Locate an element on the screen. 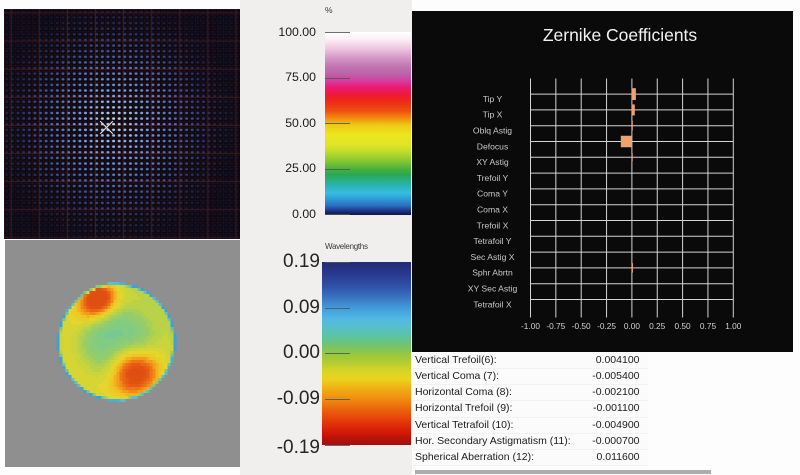 The width and height of the screenshot is (800, 475). svg-text: Tip Y is located at coordinates (493, 99).